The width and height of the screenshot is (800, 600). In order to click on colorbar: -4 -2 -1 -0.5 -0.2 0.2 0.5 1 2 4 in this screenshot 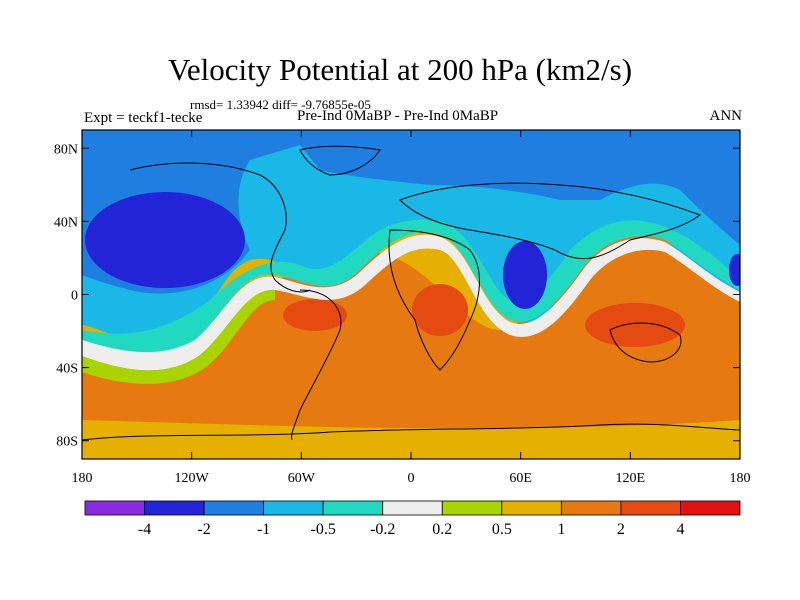, I will do `click(412, 519)`.